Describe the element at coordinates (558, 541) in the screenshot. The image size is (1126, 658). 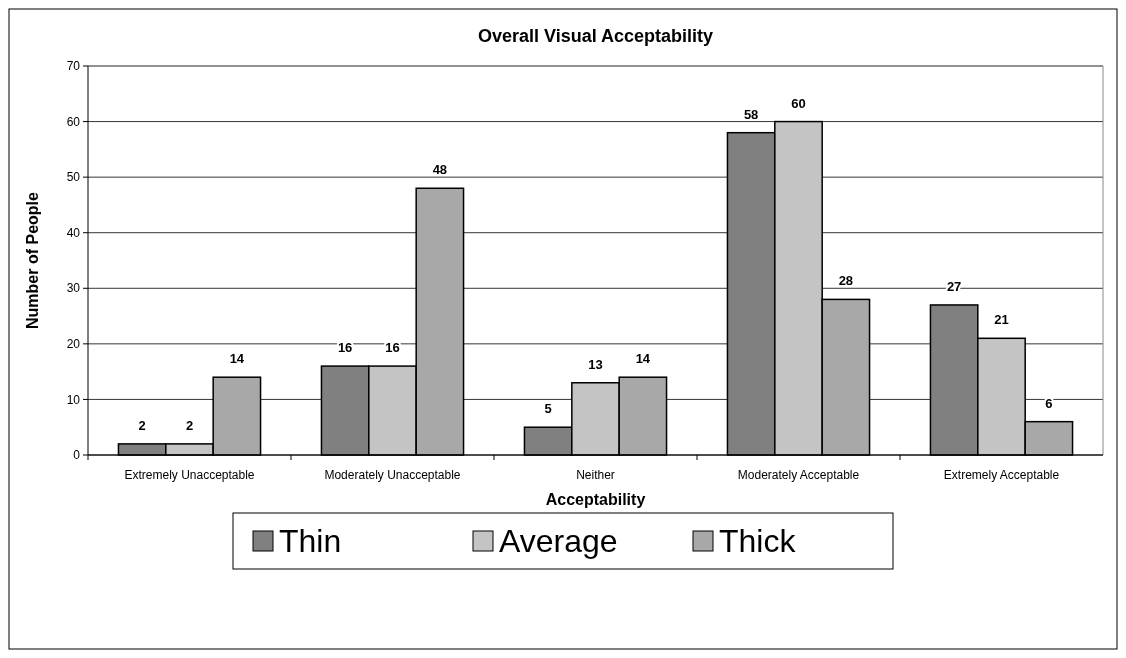
I see `legend-label: Average` at that location.